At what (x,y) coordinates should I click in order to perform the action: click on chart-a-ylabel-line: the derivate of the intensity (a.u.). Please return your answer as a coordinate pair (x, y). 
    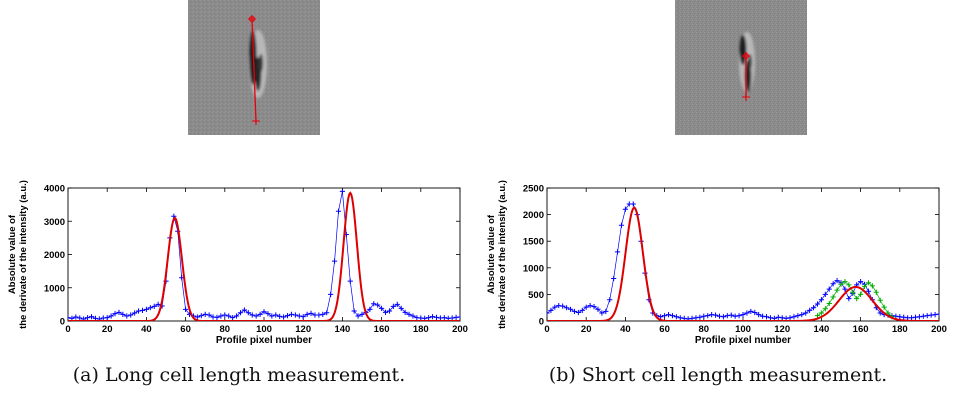
    Looking at the image, I should click on (23, 254).